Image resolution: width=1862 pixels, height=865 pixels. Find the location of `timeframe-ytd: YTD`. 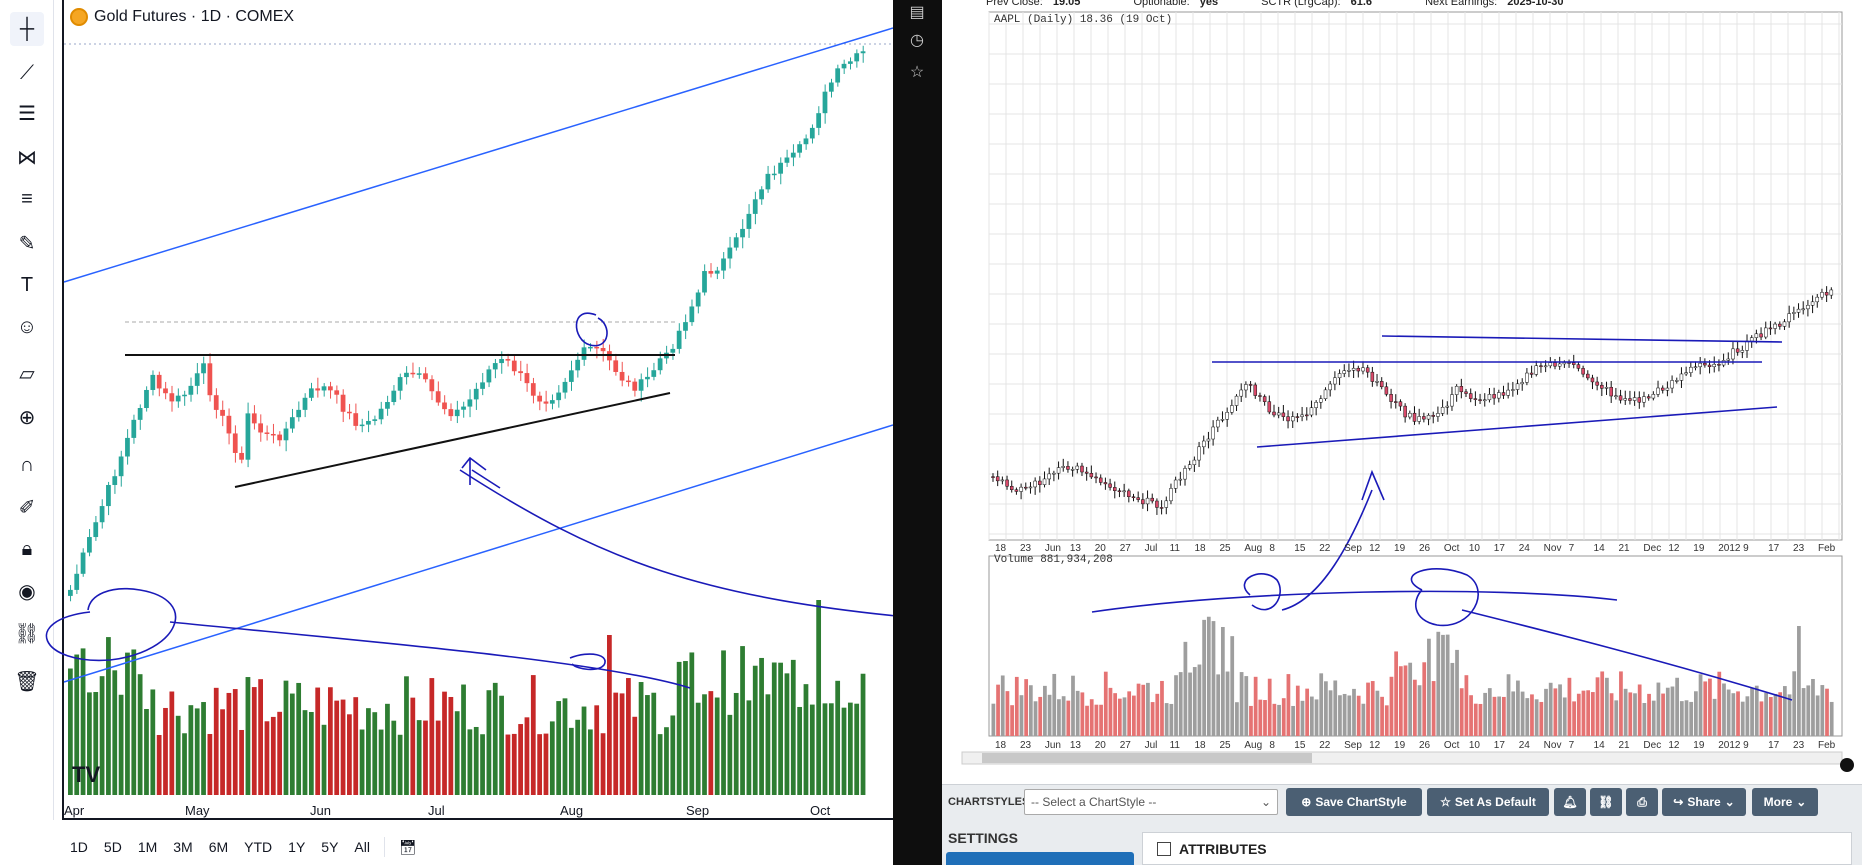

timeframe-ytd: YTD is located at coordinates (258, 847).